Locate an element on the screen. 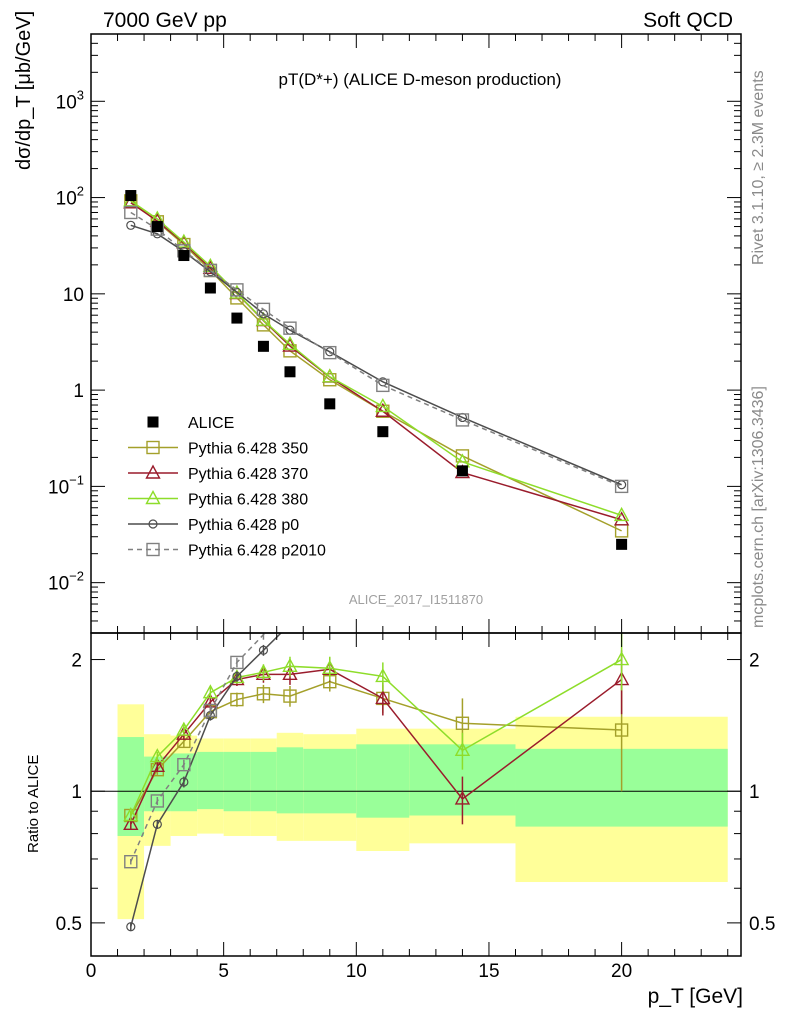  analysis-label: ALICE_2017_I1511870 is located at coordinates (416, 599).